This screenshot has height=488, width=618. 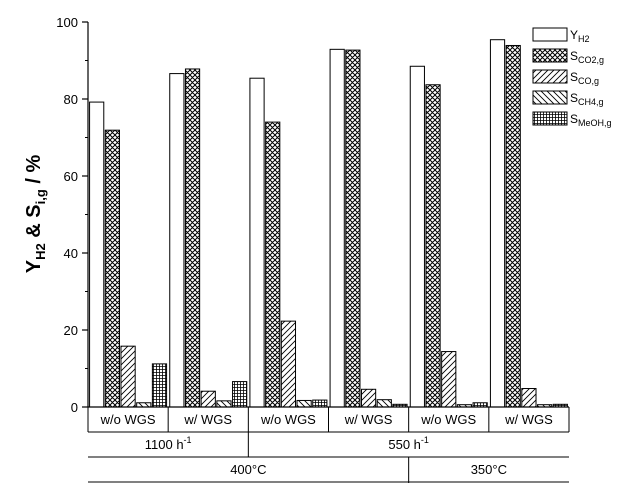 I want to click on group-label: 1100 h-1, so click(x=168, y=443).